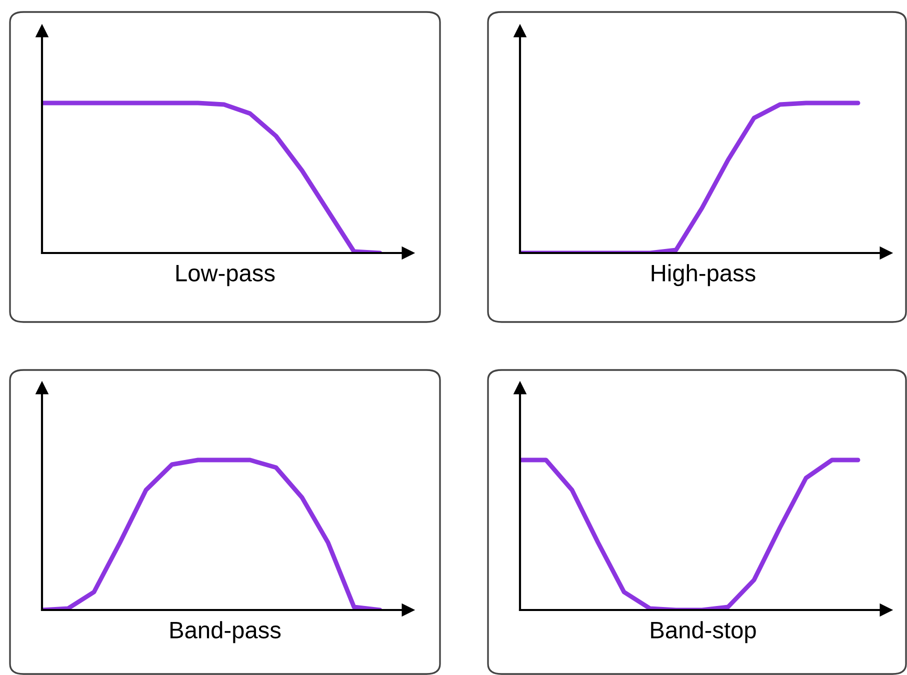 The image size is (907, 675). Describe the element at coordinates (704, 275) in the screenshot. I see `x-axis-title: High-pass` at that location.